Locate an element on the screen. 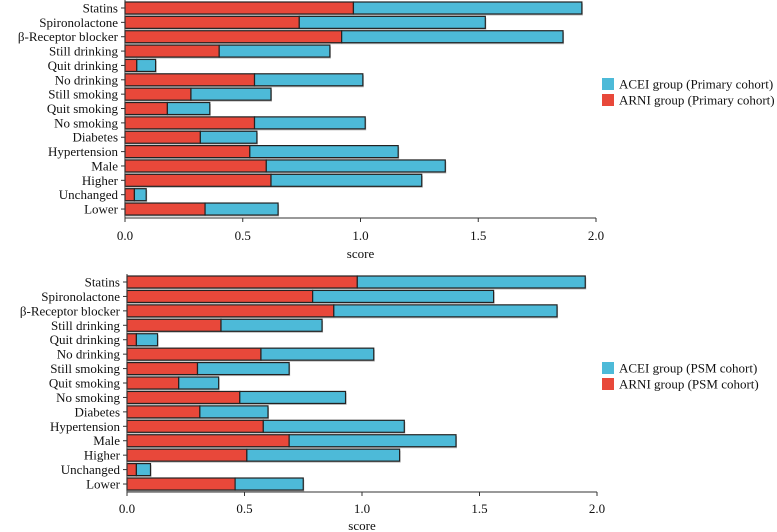 Image resolution: width=777 pixels, height=532 pixels. y-tick-label: Quit drinking is located at coordinates (85, 339).